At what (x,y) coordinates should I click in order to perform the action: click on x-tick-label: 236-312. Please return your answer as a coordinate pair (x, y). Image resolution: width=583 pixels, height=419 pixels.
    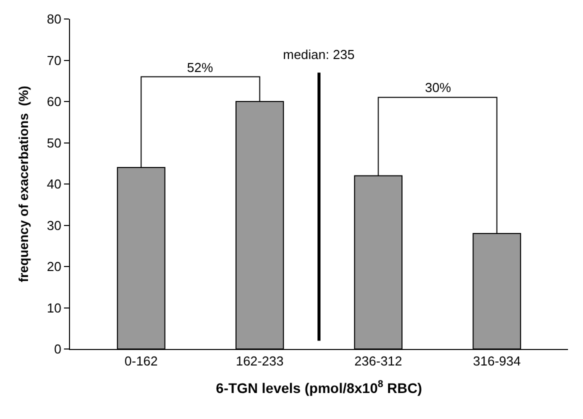
    Looking at the image, I should click on (378, 361).